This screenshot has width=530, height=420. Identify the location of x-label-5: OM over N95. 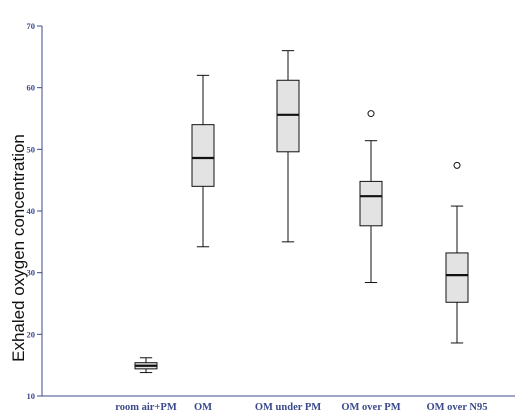
(456, 407).